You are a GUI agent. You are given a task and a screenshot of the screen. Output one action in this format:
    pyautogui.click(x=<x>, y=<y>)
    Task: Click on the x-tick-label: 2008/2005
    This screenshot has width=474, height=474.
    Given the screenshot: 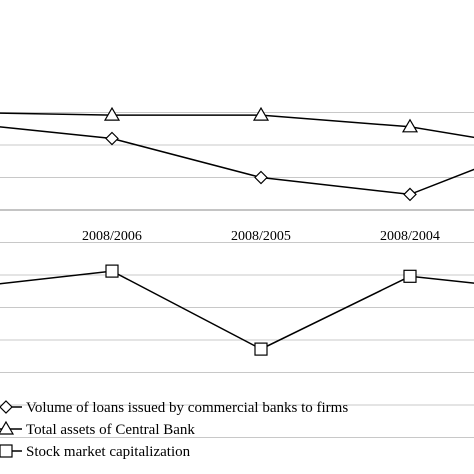 What is the action you would take?
    pyautogui.click(x=261, y=236)
    